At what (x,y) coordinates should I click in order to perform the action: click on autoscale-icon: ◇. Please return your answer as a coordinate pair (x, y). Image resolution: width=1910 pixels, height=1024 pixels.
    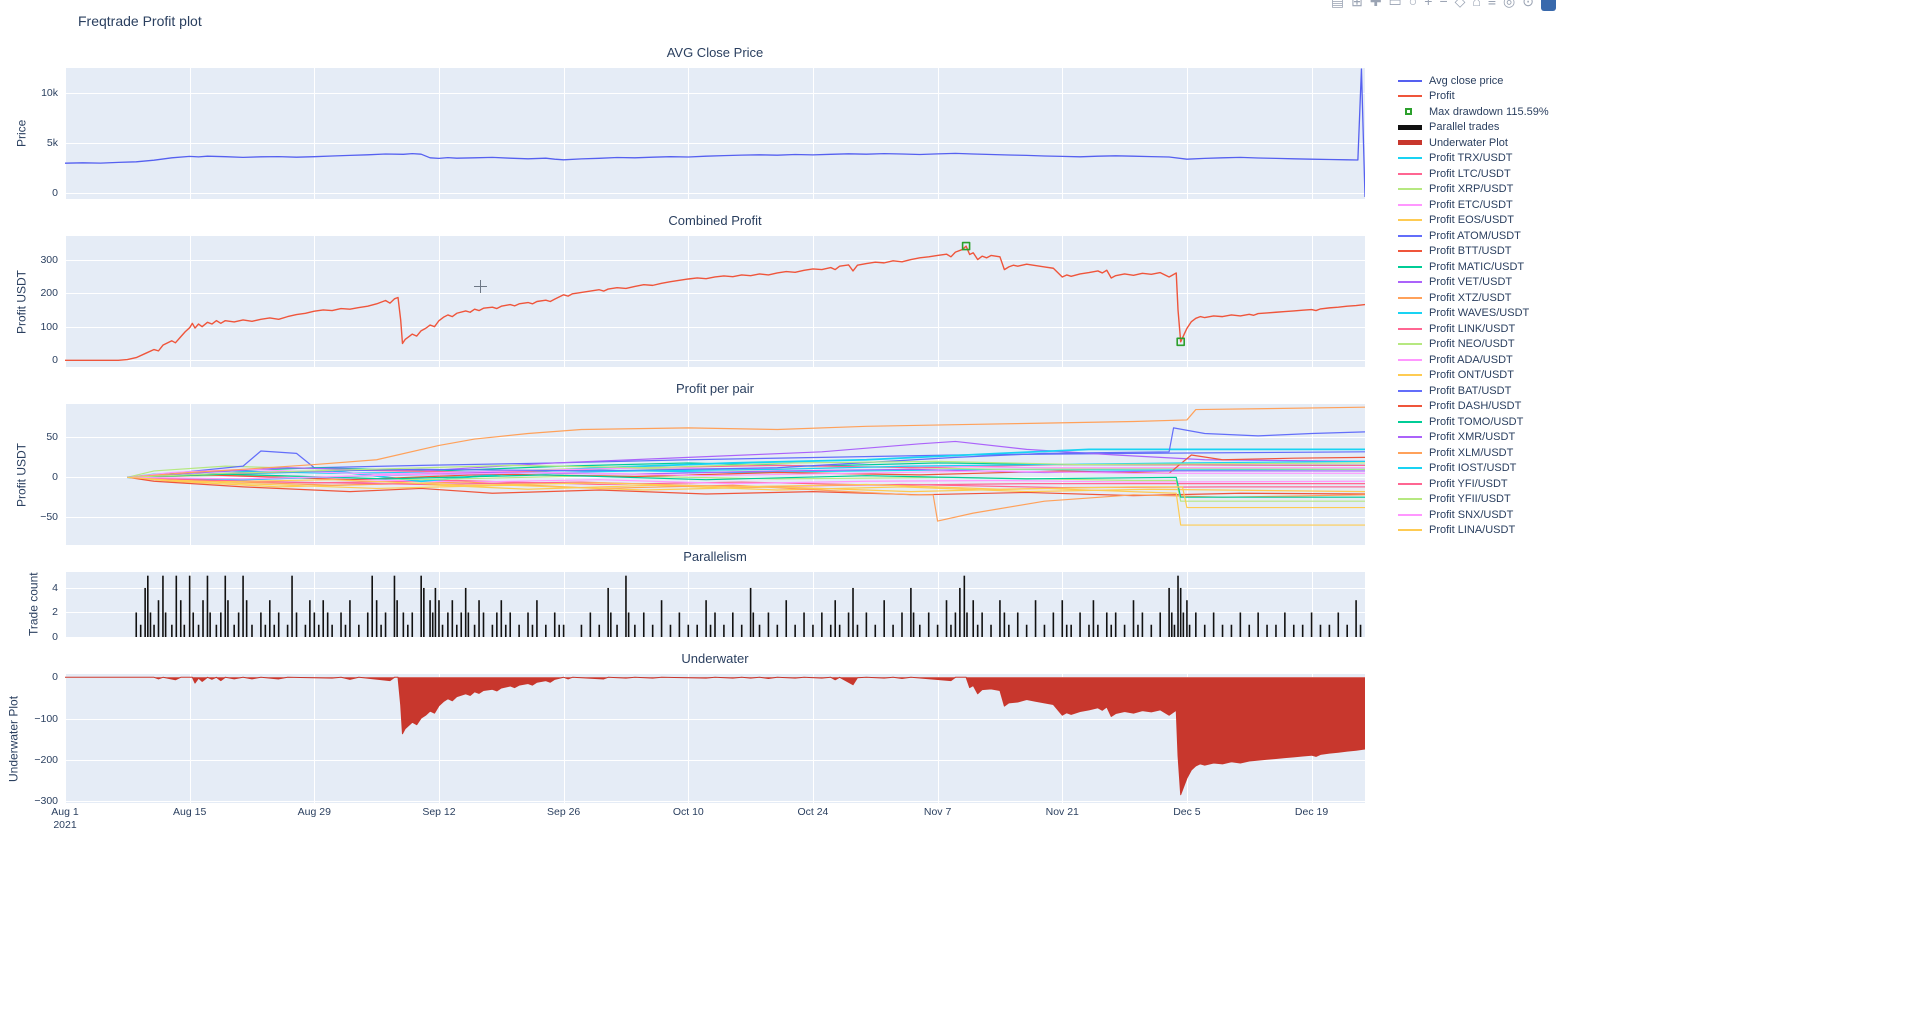
    Looking at the image, I should click on (1460, 4).